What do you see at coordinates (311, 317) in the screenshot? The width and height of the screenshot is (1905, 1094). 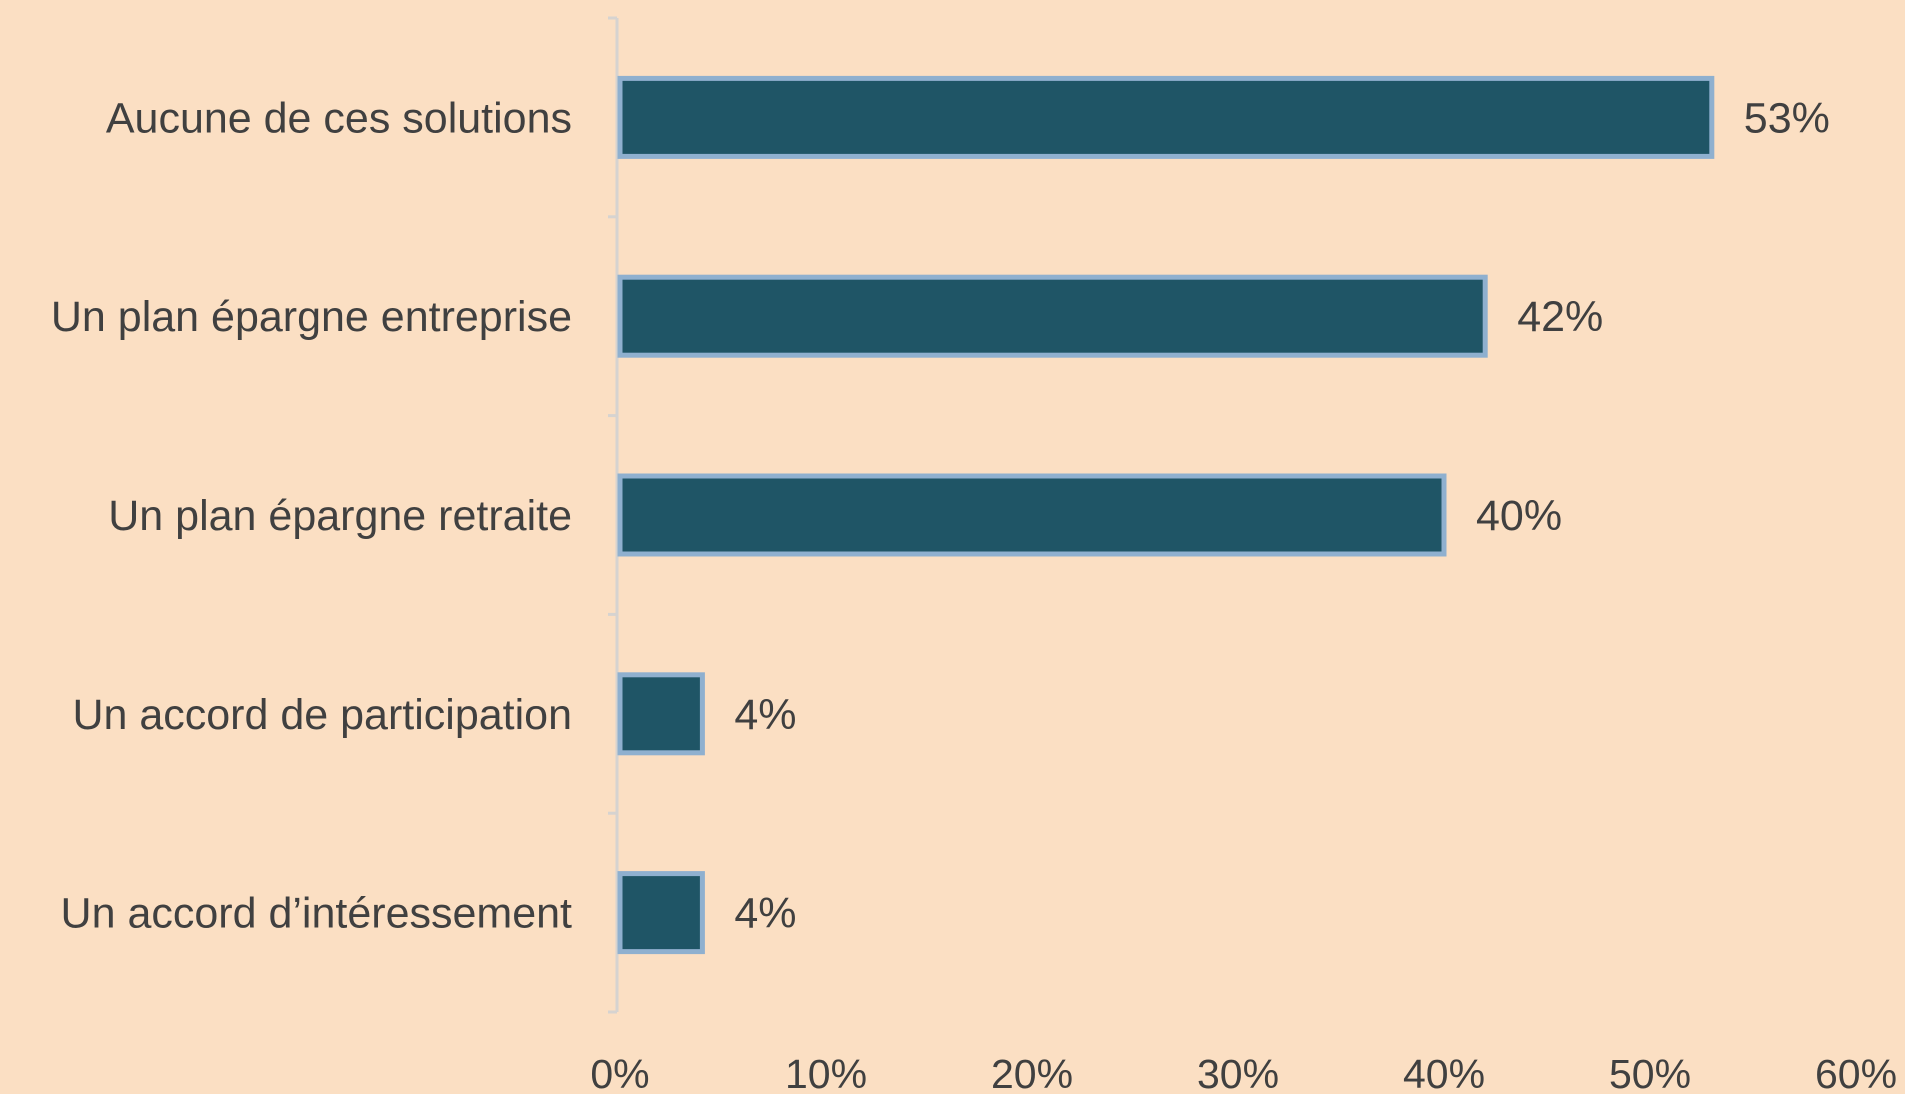 I see `category-label: Un plan épargne entreprise` at bounding box center [311, 317].